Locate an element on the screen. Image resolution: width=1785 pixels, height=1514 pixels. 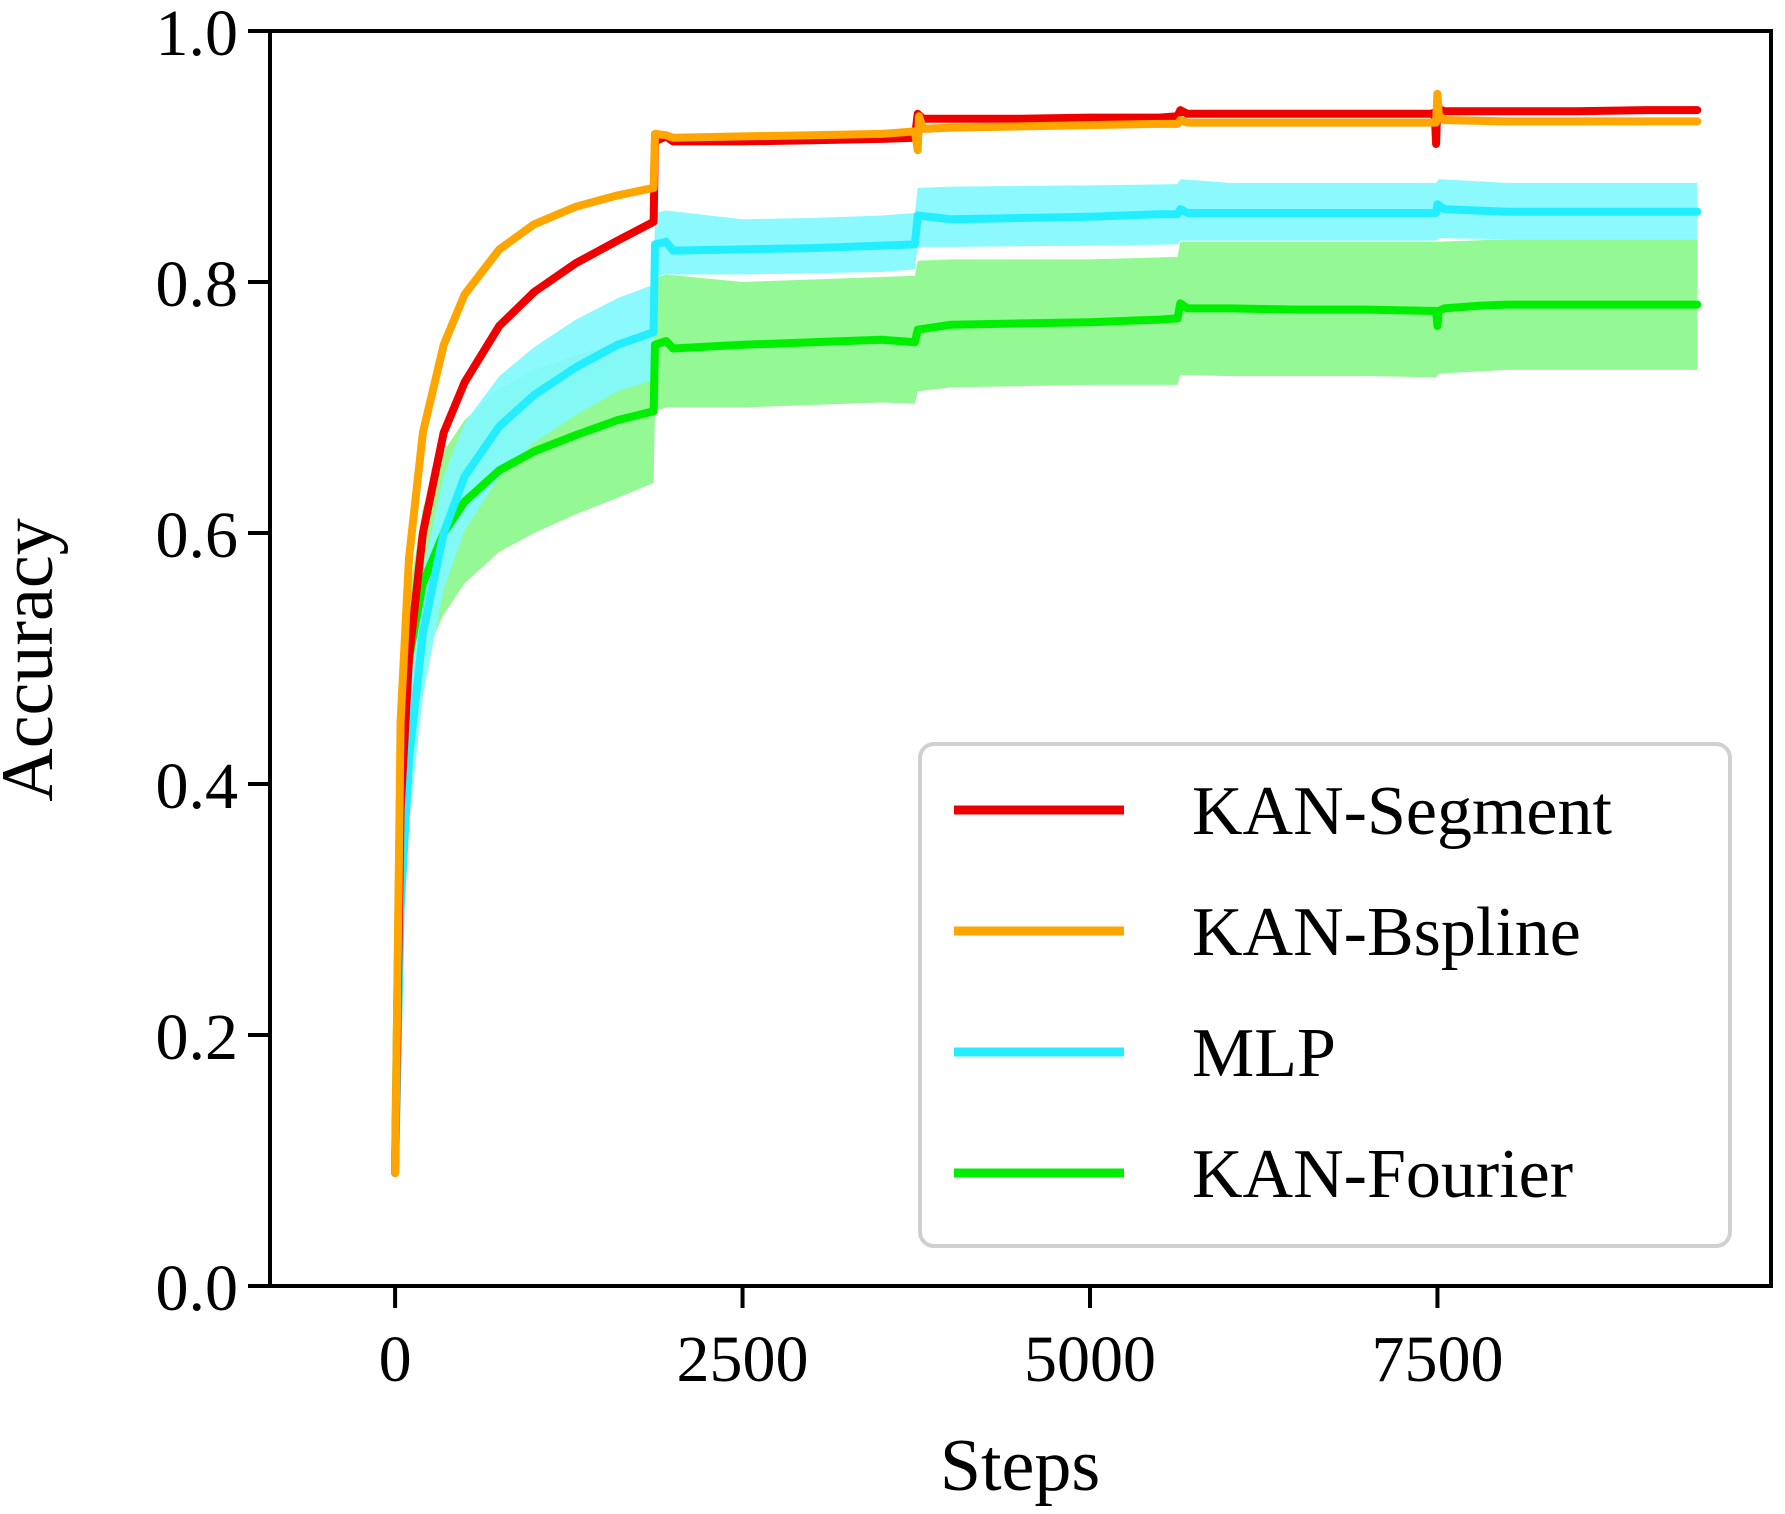
x-axis-ticks: 0 2500 5000 7500 is located at coordinates (941, 1341).